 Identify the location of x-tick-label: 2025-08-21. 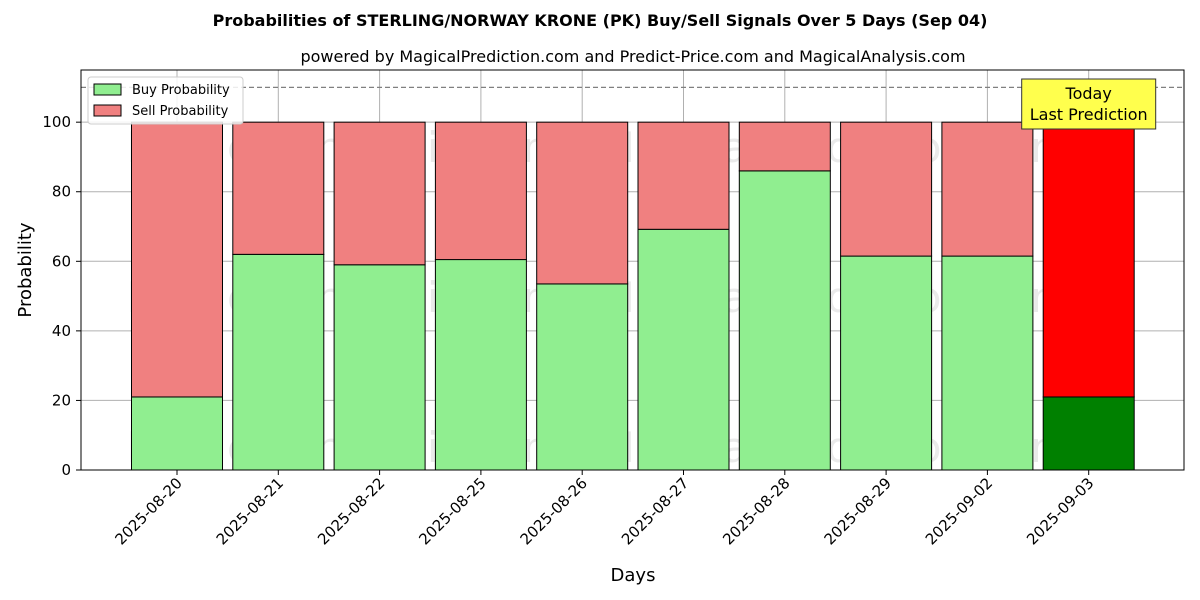
(250, 511).